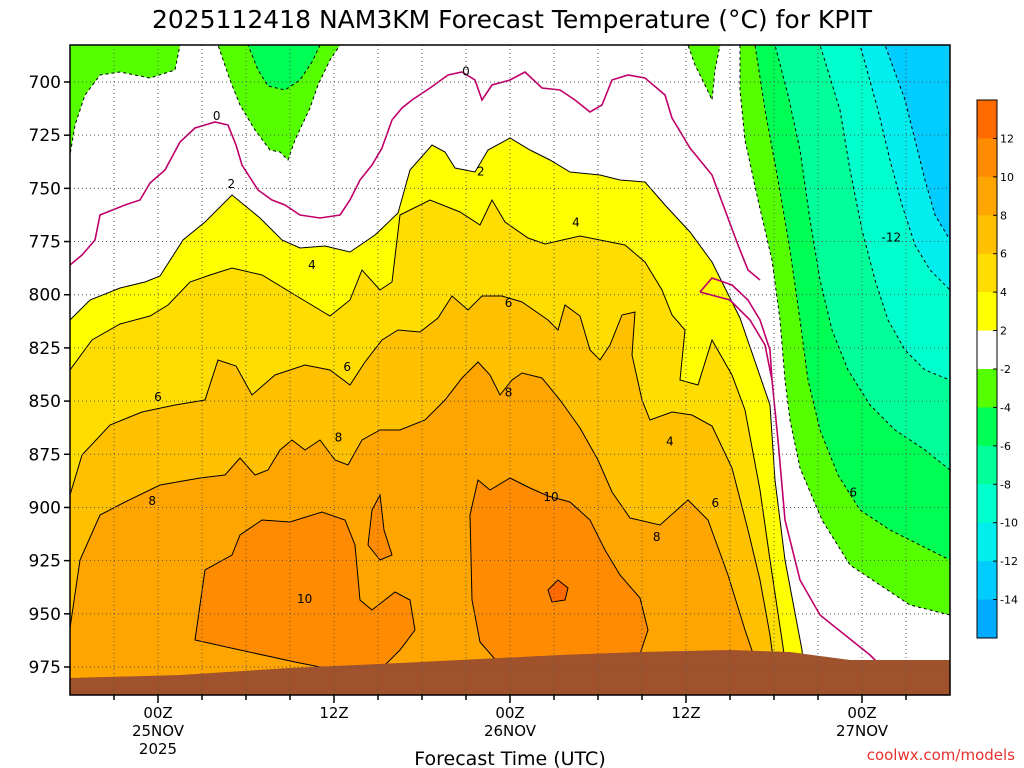 The width and height of the screenshot is (1024, 768). I want to click on colorbar-tick-label: 6, so click(1003, 254).